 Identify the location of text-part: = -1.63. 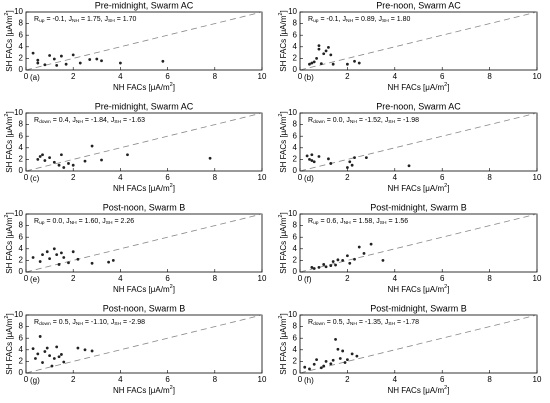
(133, 120).